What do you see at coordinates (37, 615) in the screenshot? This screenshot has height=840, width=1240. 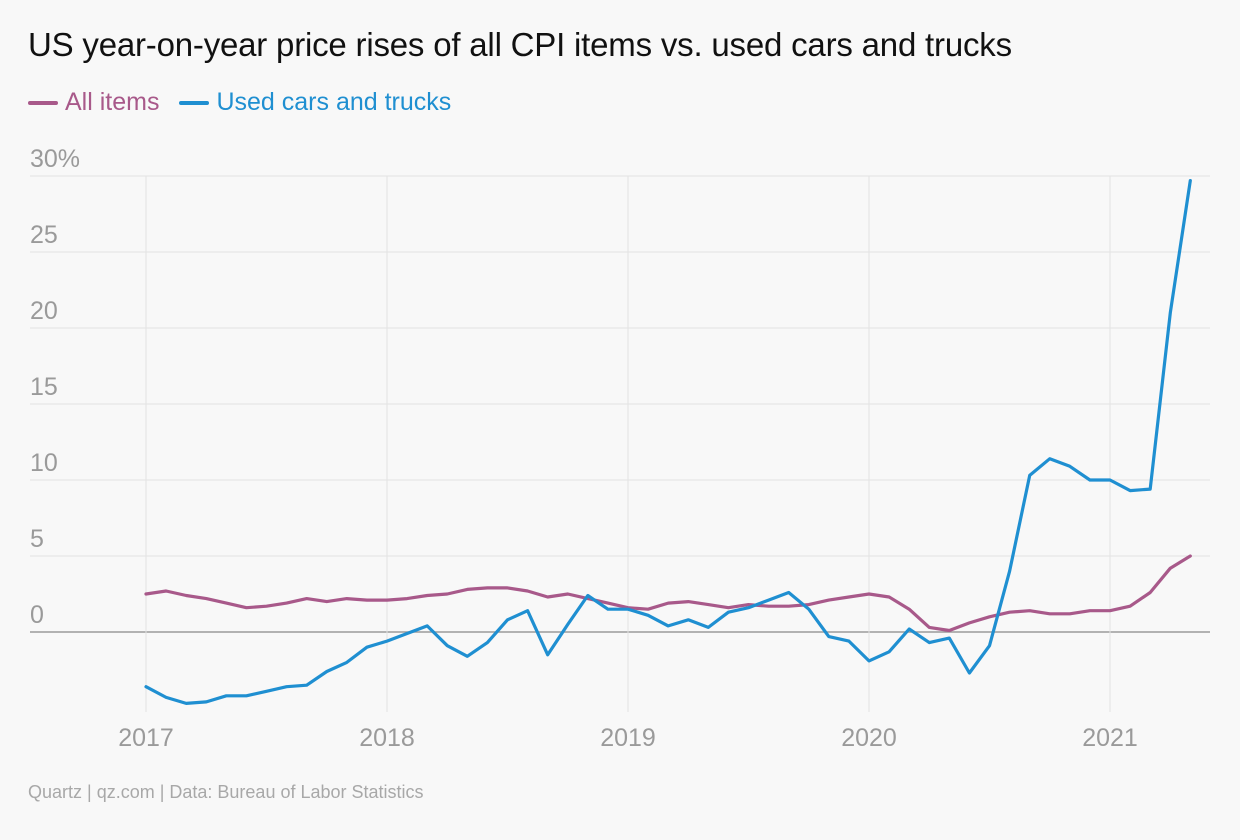 I see `y-tick-label: 0` at bounding box center [37, 615].